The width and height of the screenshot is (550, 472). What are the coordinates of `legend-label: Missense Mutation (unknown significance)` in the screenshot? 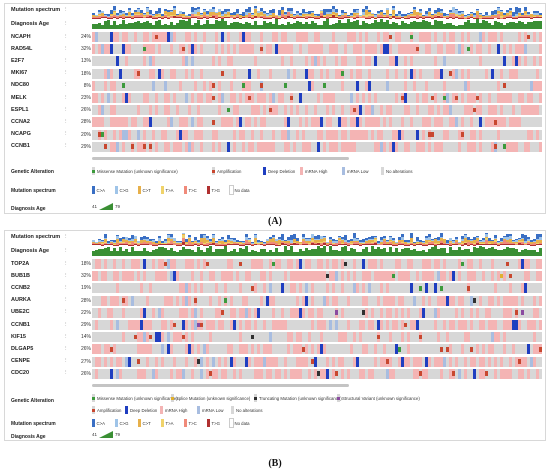 It's located at (137, 171).